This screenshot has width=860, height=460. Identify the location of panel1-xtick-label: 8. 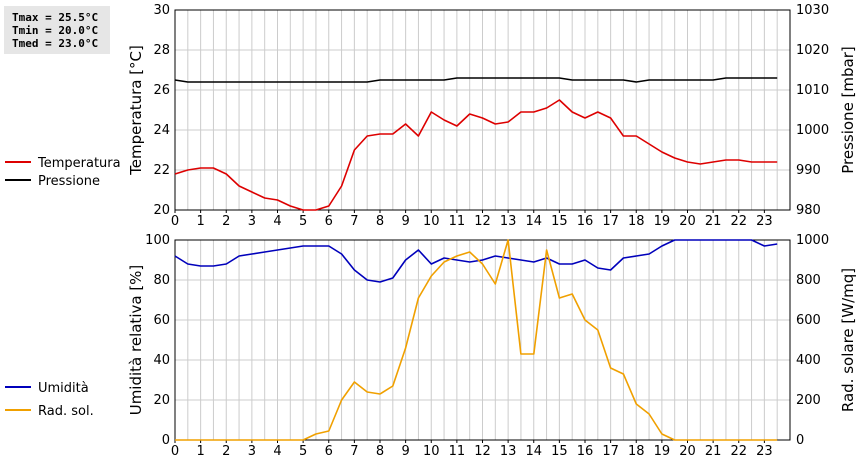
(380, 221).